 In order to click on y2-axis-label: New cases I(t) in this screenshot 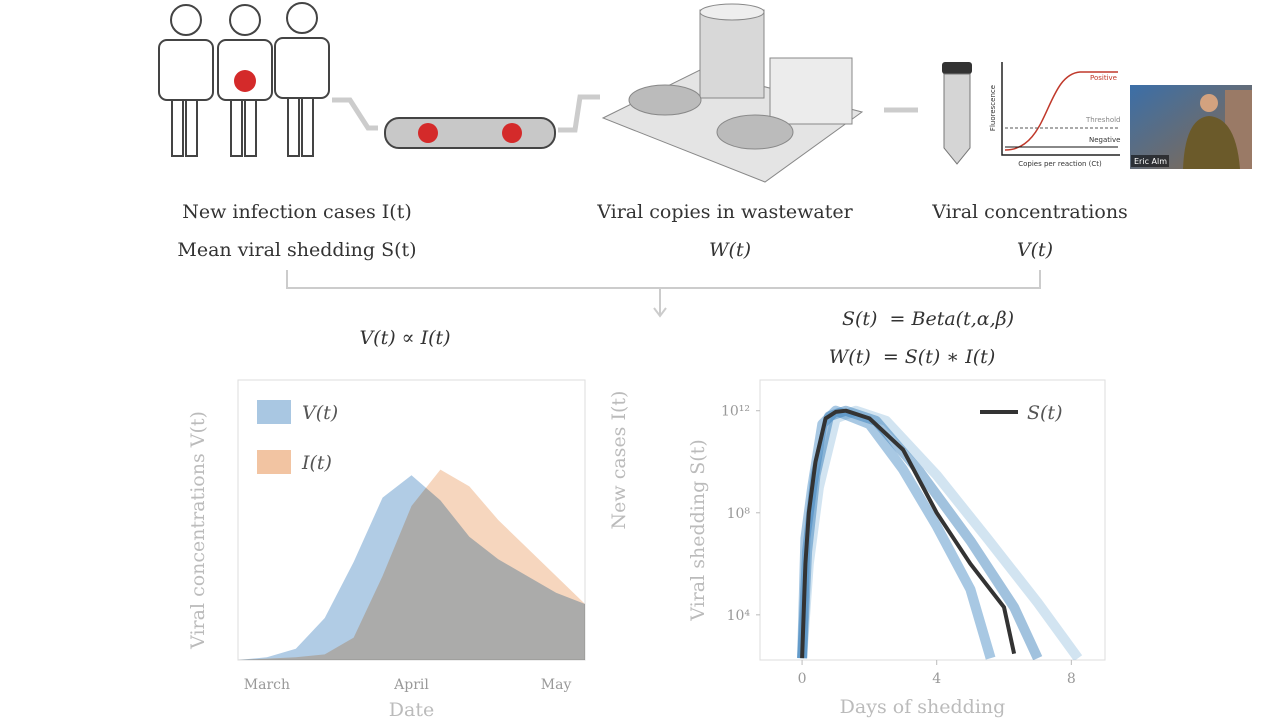, I will do `click(619, 460)`.